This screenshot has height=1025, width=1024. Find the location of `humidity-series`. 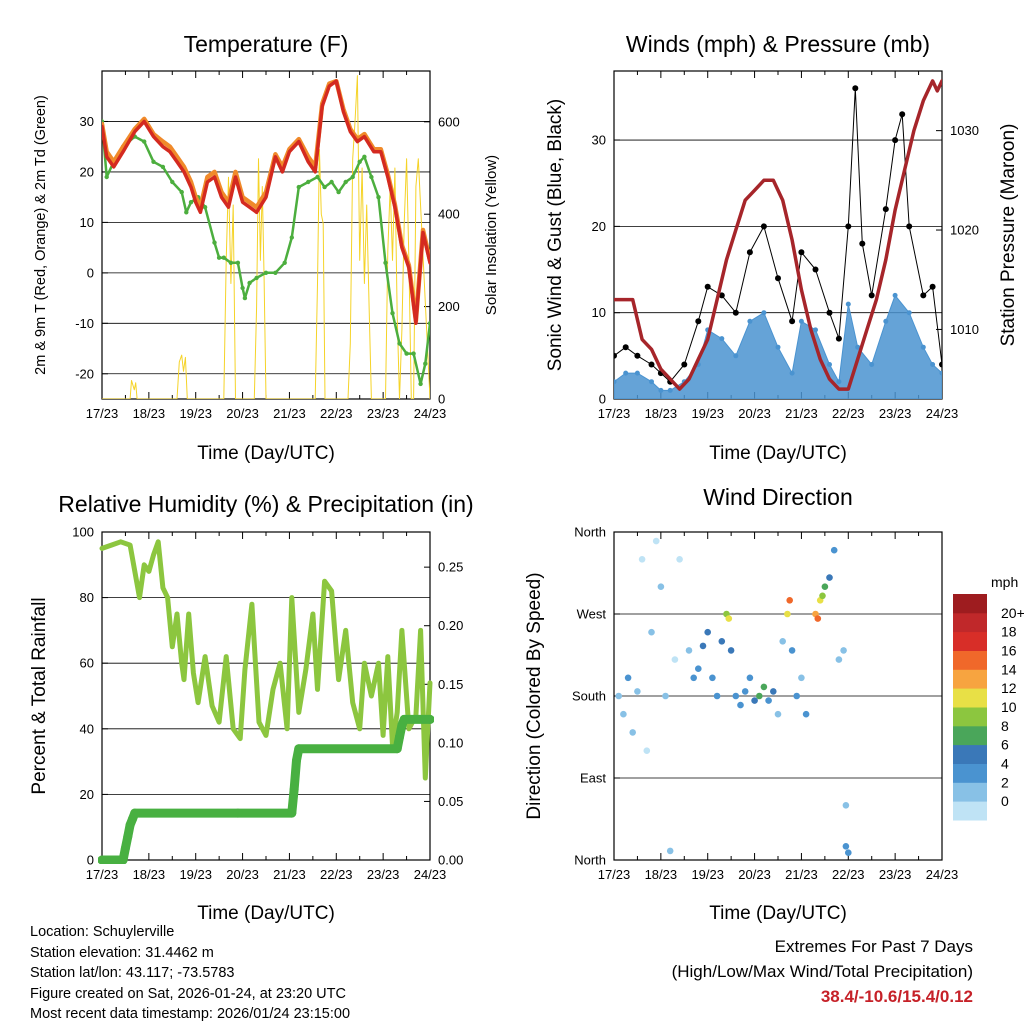

humidity-series is located at coordinates (266, 701).